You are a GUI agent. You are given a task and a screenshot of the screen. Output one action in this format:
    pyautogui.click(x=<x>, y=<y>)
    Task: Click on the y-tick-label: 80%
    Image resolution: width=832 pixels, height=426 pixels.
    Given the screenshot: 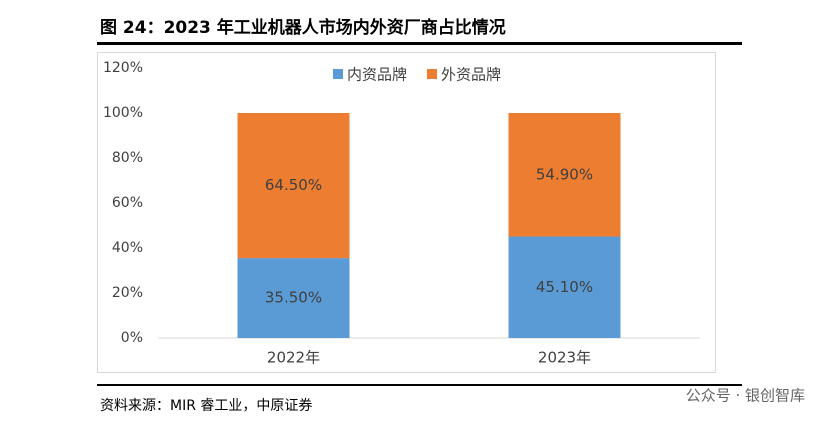 What is the action you would take?
    pyautogui.click(x=127, y=158)
    